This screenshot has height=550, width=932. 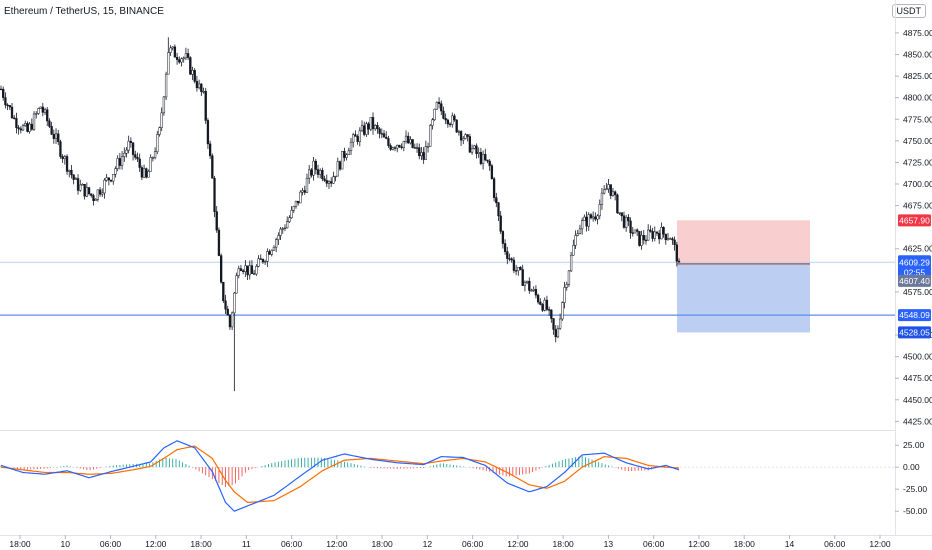 What do you see at coordinates (917, 141) in the screenshot?
I see `price-tick-label: 4750.00` at bounding box center [917, 141].